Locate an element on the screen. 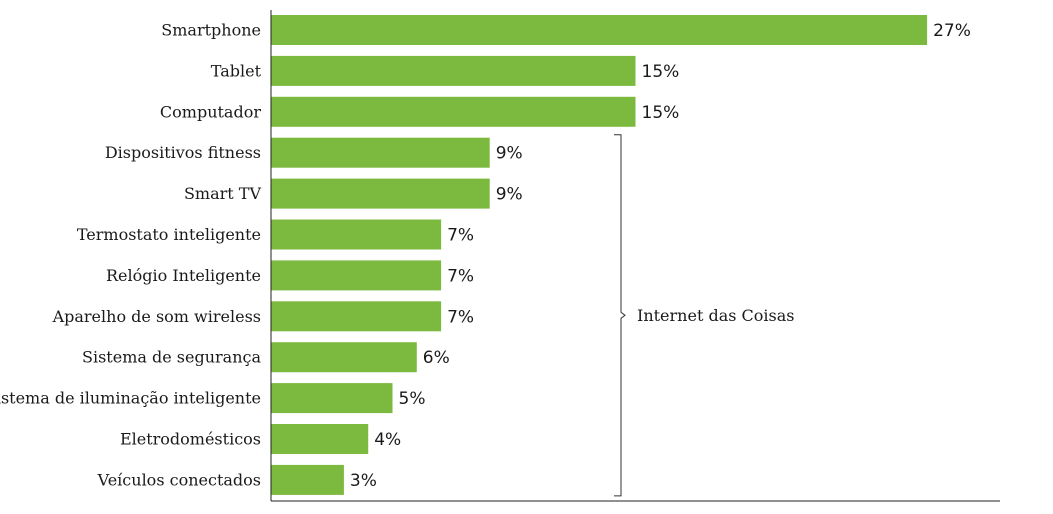 This screenshot has height=514, width=1053. iot-bracket-label: Internet das Coisas is located at coordinates (716, 315).